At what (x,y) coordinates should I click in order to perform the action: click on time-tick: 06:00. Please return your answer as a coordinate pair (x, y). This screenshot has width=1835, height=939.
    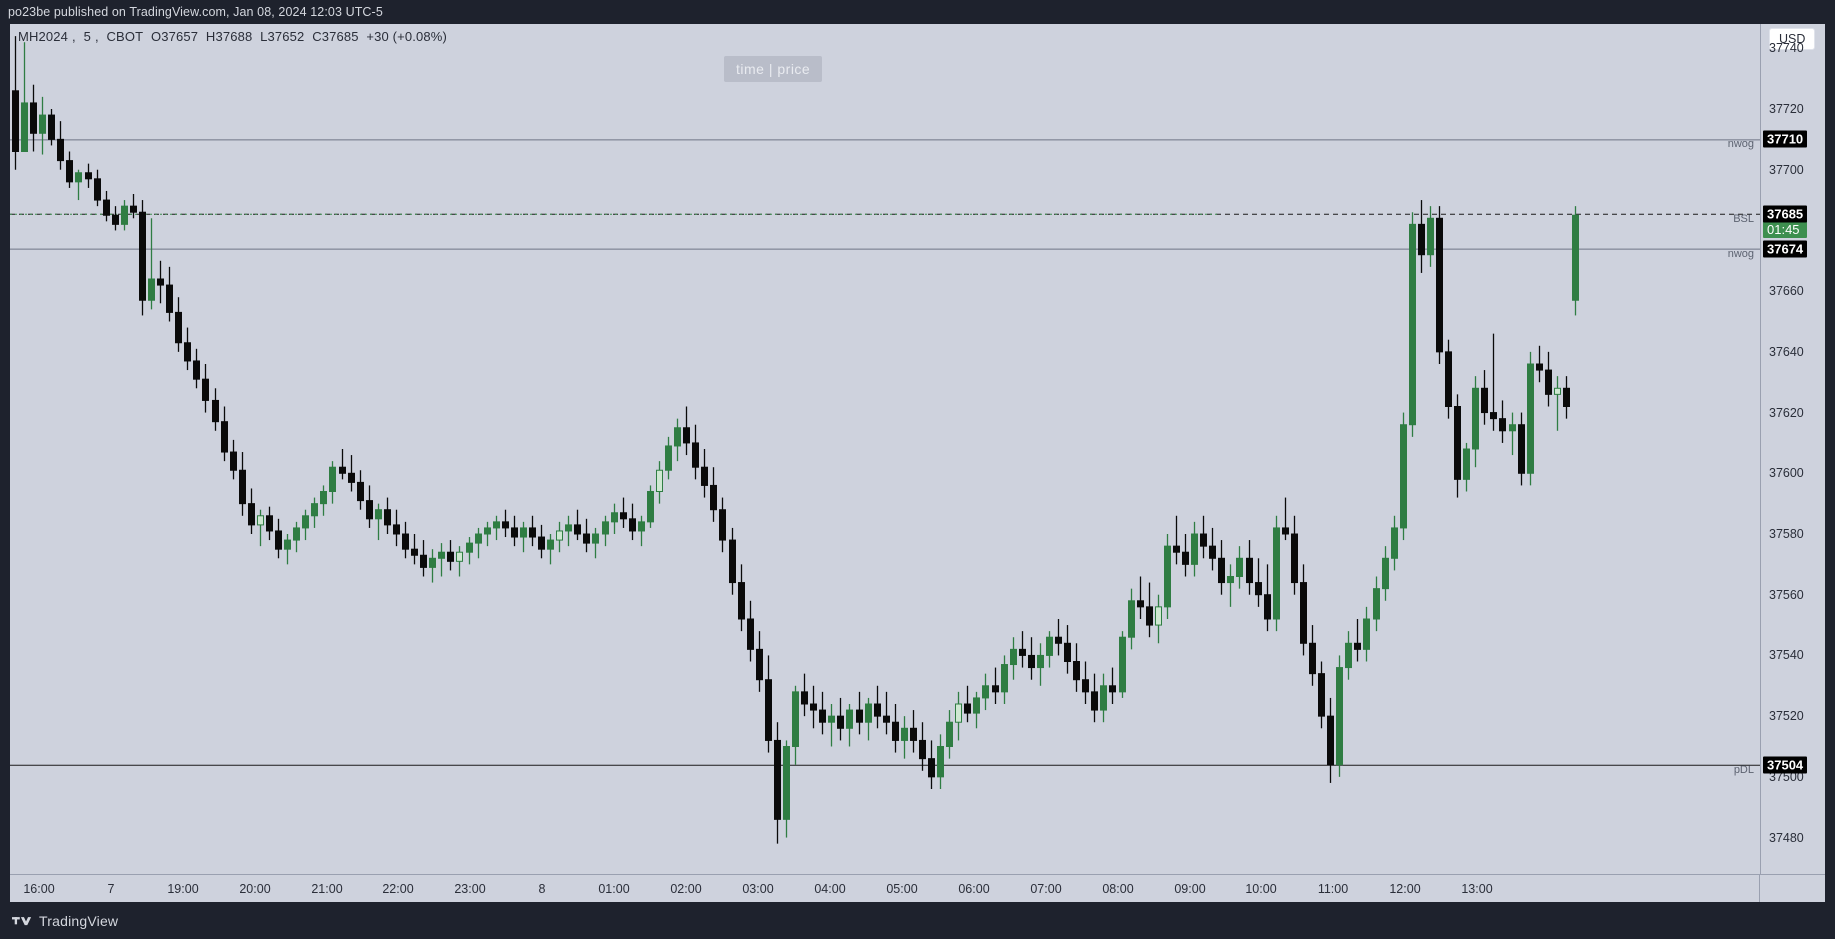
    Looking at the image, I should click on (974, 889).